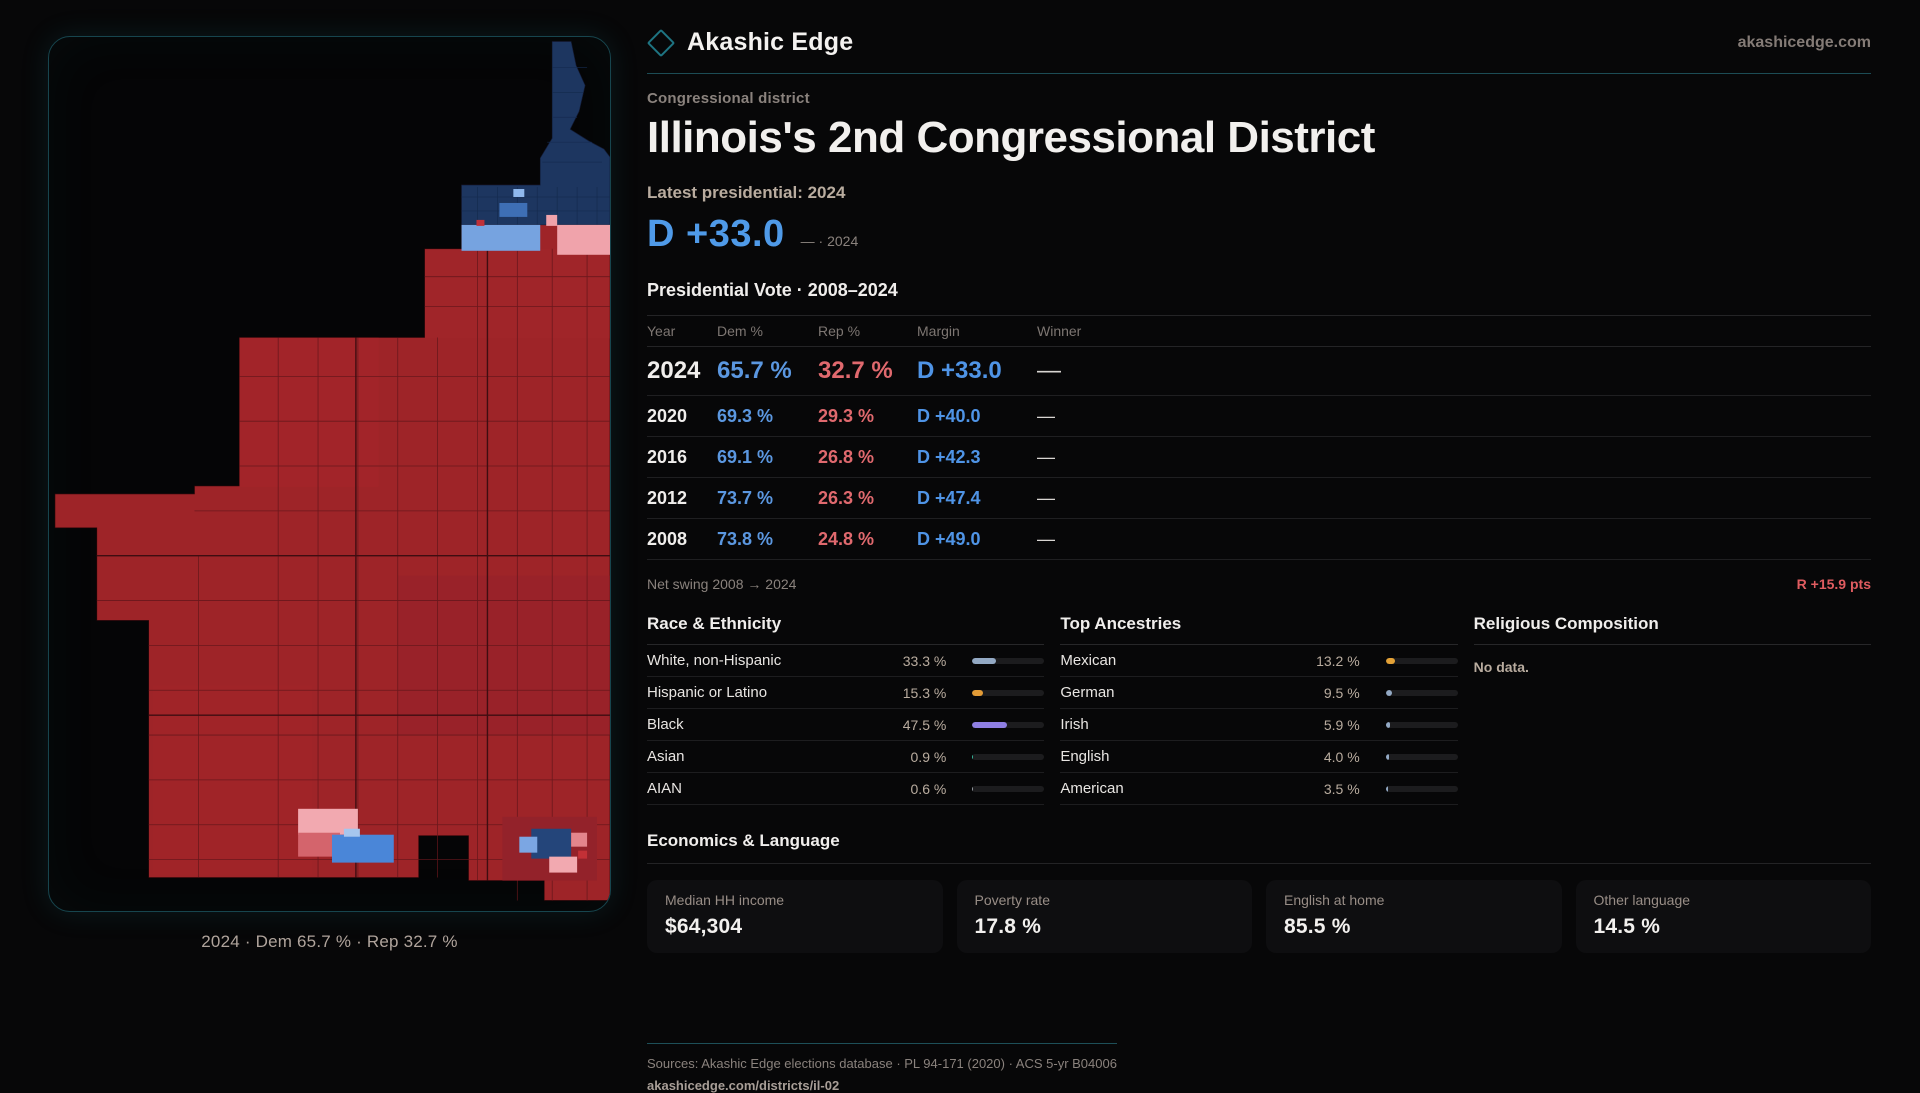  I want to click on stat-card: English at home 85.5 %, so click(1414, 916).